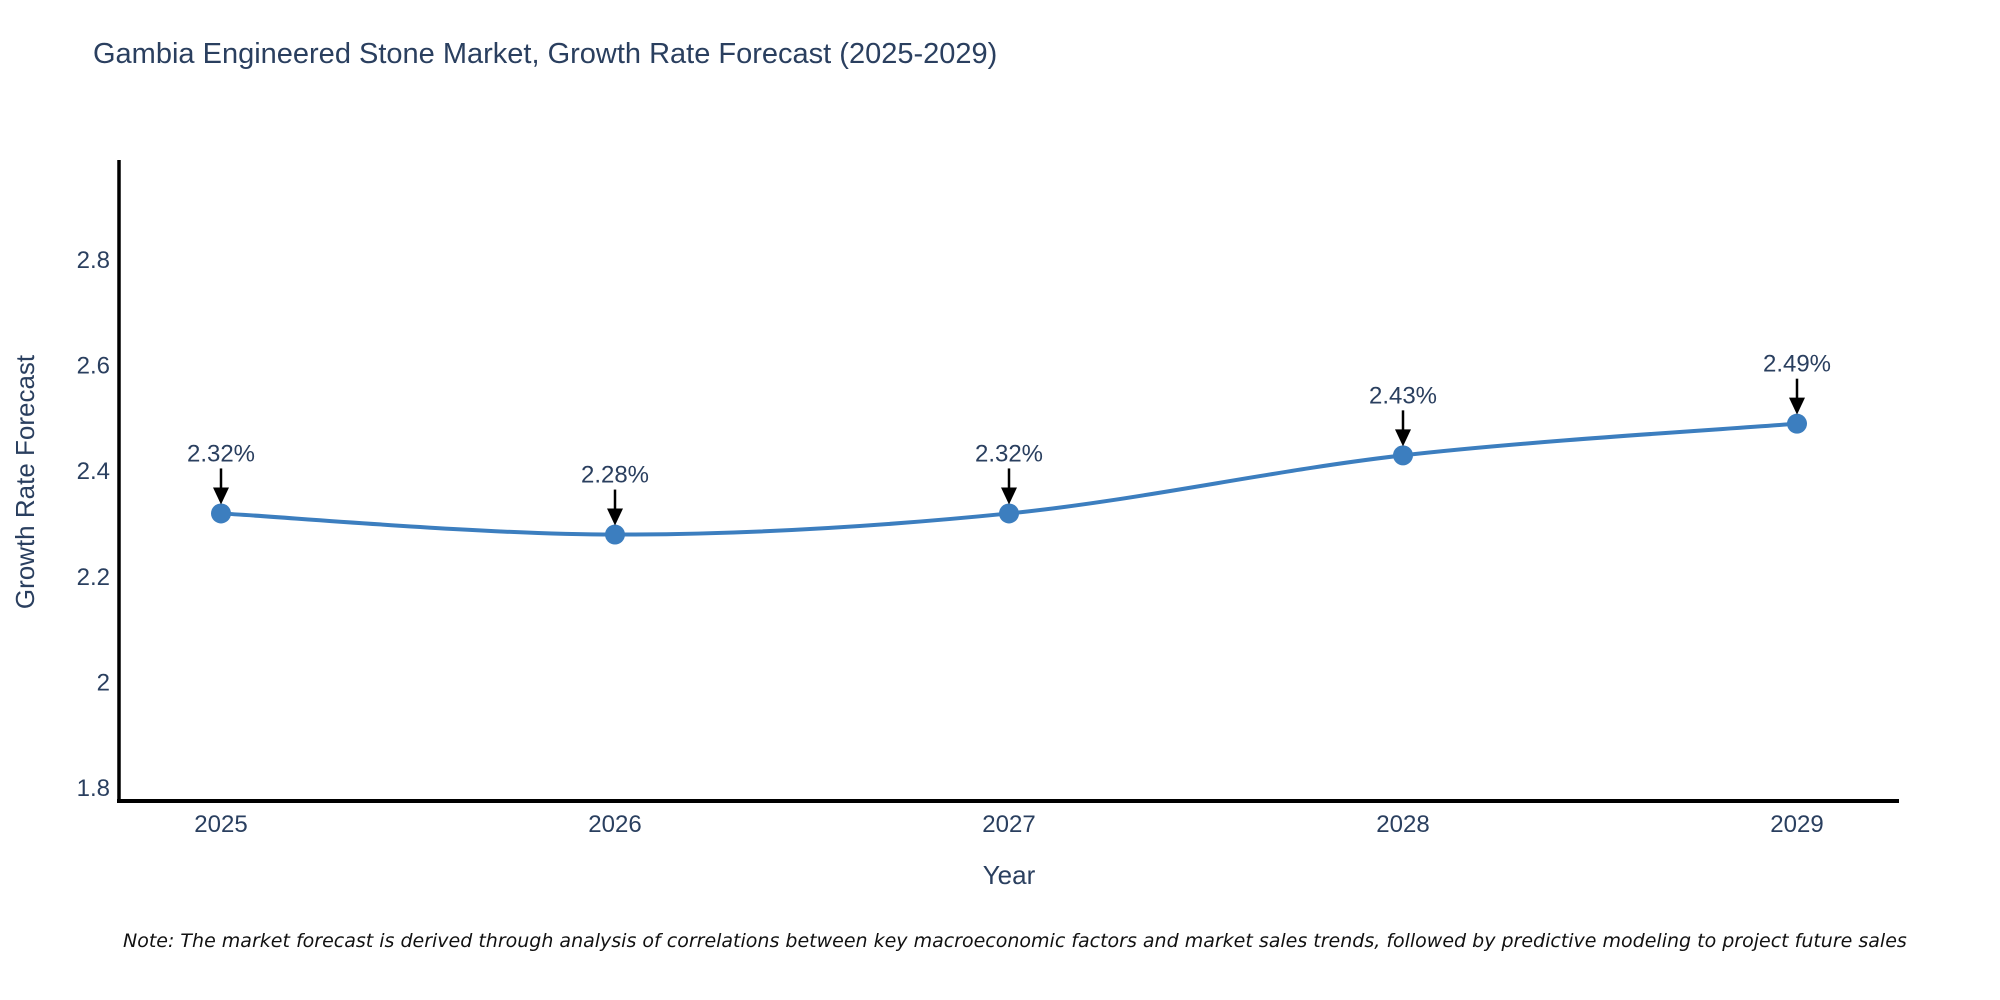 The image size is (2000, 1000). Describe the element at coordinates (93, 577) in the screenshot. I see `y-tick-label: 2.2` at that location.